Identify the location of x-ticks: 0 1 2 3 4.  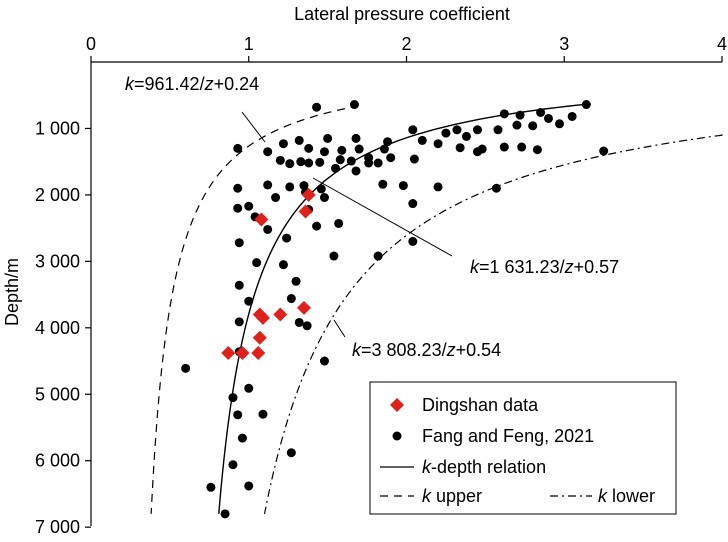
(406, 48).